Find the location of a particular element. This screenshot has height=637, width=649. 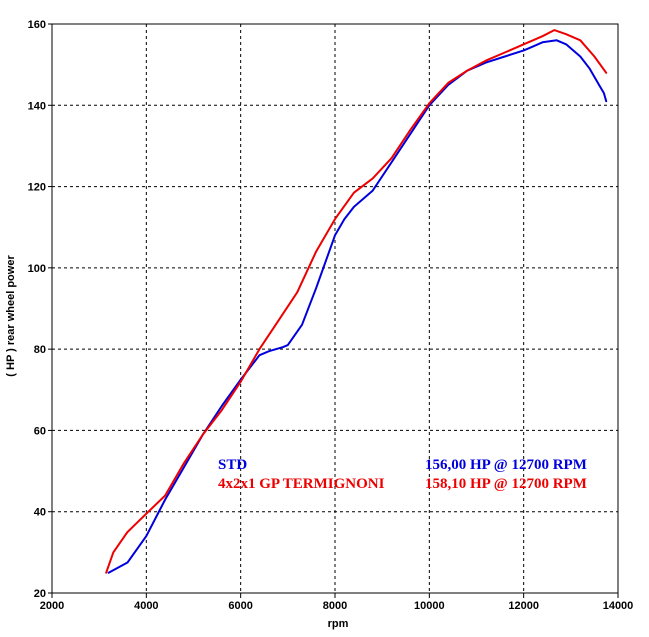

legend-std-summary: 156,00 HP @ 12700 RPM is located at coordinates (506, 465).